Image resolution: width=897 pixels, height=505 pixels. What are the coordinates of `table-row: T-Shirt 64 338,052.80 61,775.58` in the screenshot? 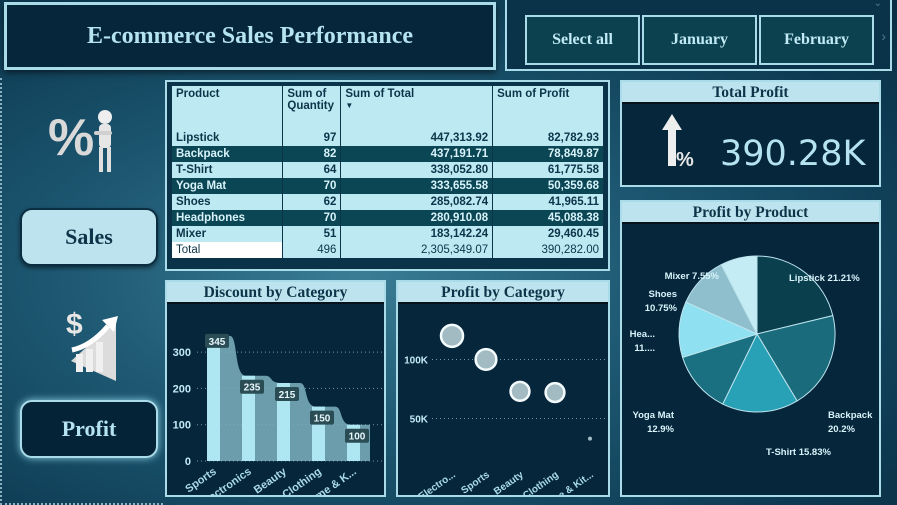 It's located at (388, 170).